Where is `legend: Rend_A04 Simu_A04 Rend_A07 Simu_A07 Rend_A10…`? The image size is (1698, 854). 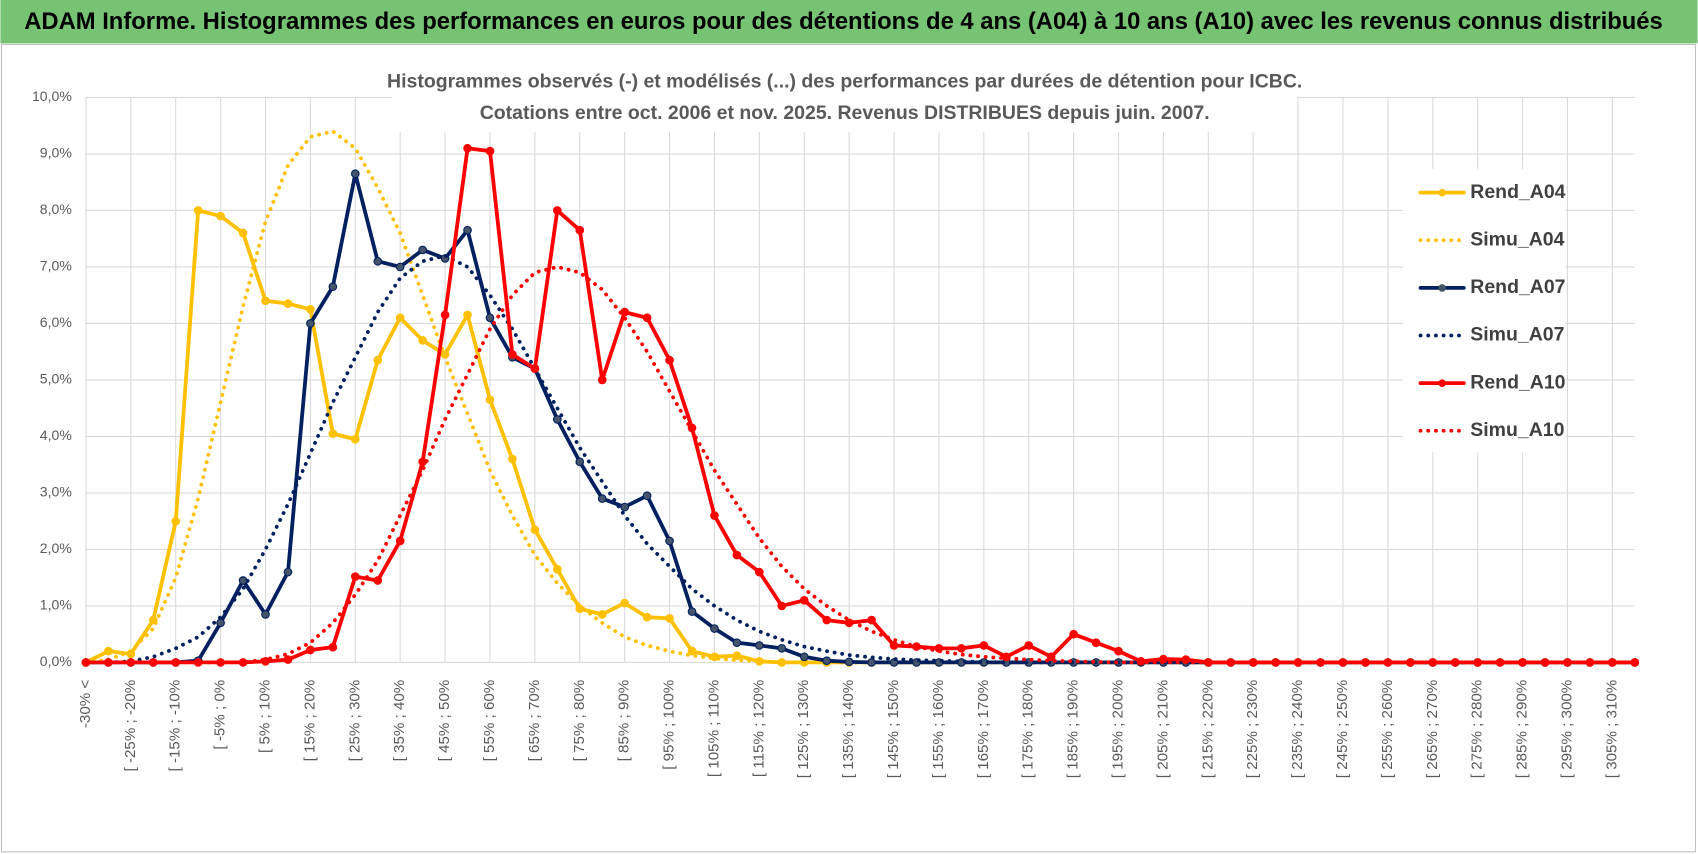 legend: Rend_A04 Simu_A04 Rend_A07 Simu_A07 Rend_A10… is located at coordinates (1484, 310).